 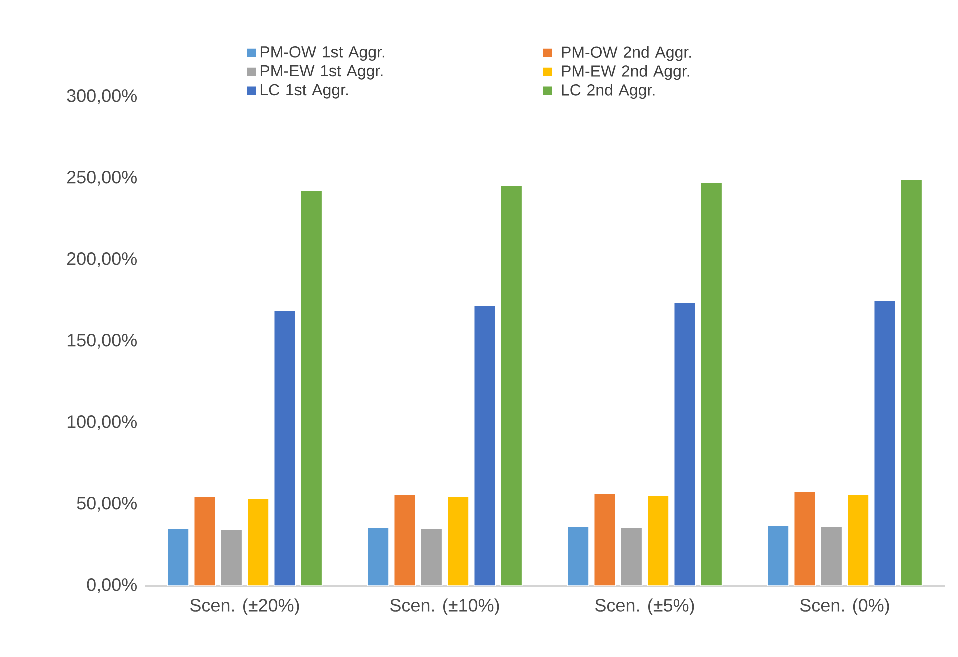 What do you see at coordinates (608, 92) in the screenshot?
I see `legend-label: LC 2nd Aggr.` at bounding box center [608, 92].